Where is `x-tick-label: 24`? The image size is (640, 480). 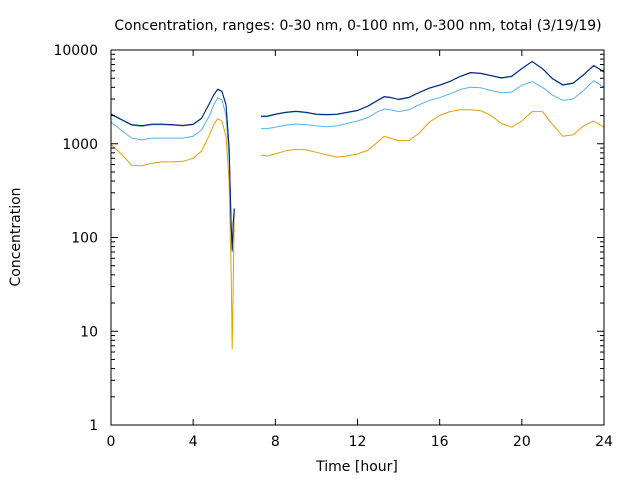
x-tick-label: 24 is located at coordinates (604, 442).